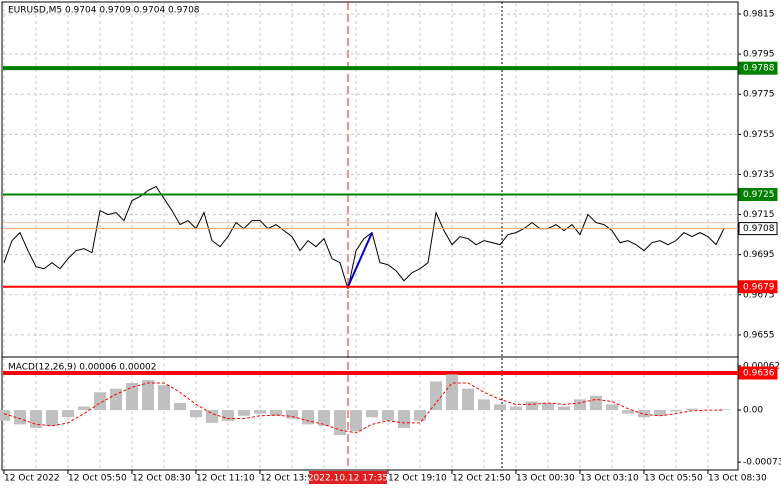 The height and width of the screenshot is (489, 781). What do you see at coordinates (759, 135) in the screenshot?
I see `y-tick-label: 0.9755` at bounding box center [759, 135].